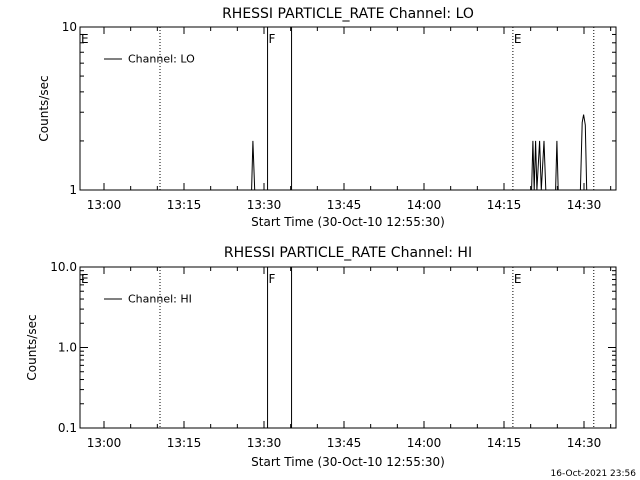  I want to click on y-tick-label: 1, so click(73, 190).